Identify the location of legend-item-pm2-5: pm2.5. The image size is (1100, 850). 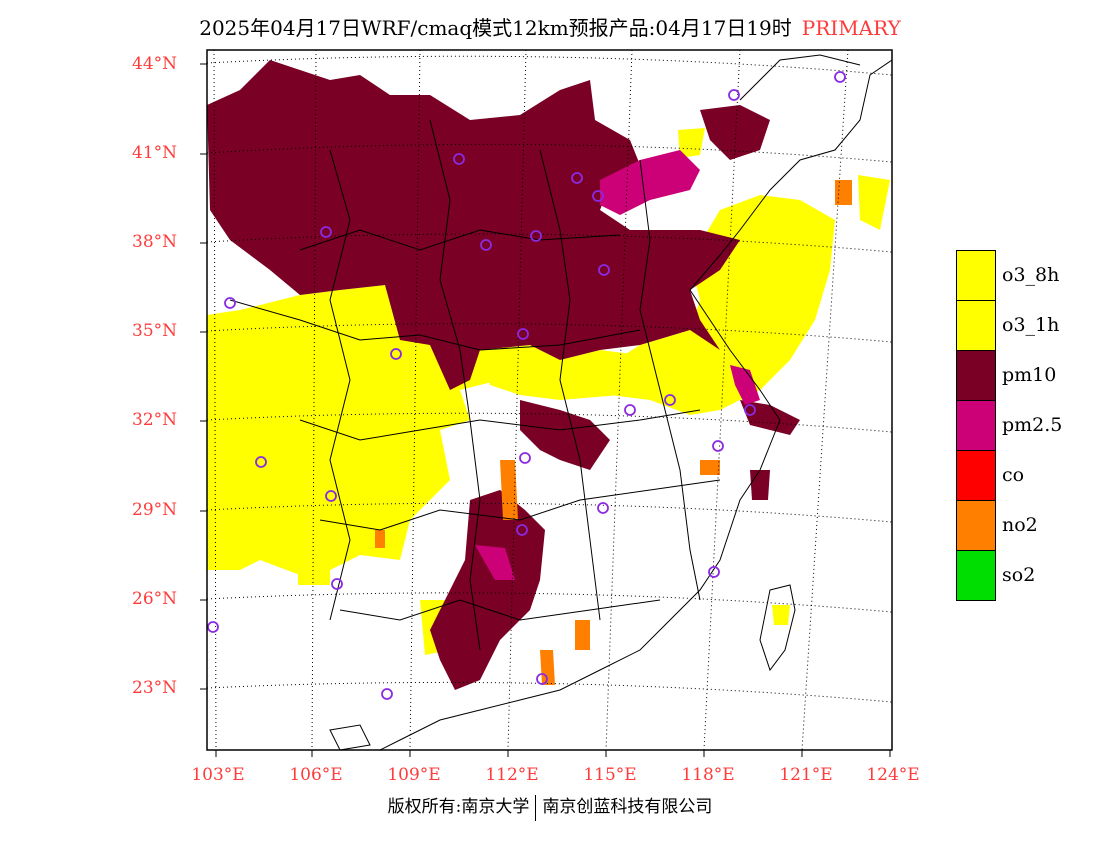
(1021, 425).